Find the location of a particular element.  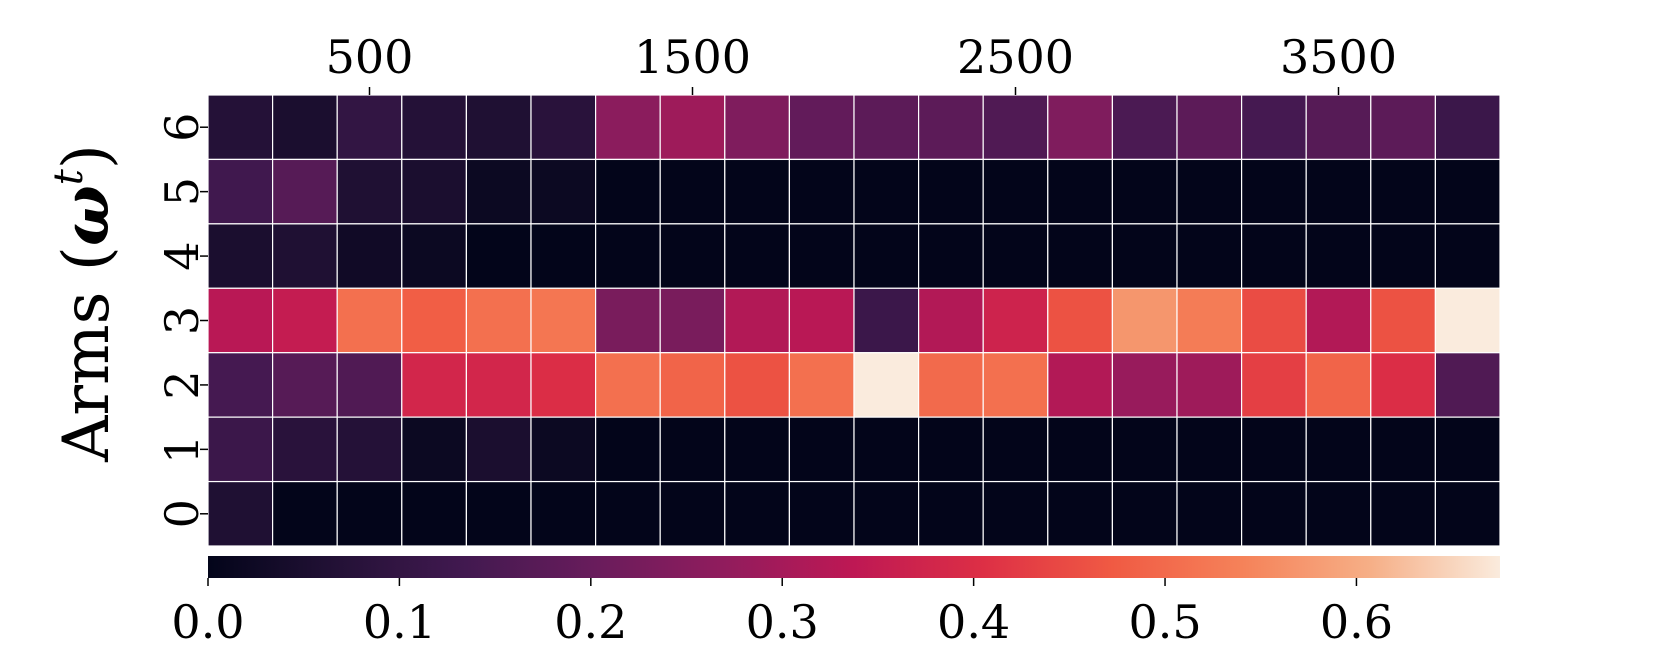

y-tick-label: 5 is located at coordinates (182, 191).